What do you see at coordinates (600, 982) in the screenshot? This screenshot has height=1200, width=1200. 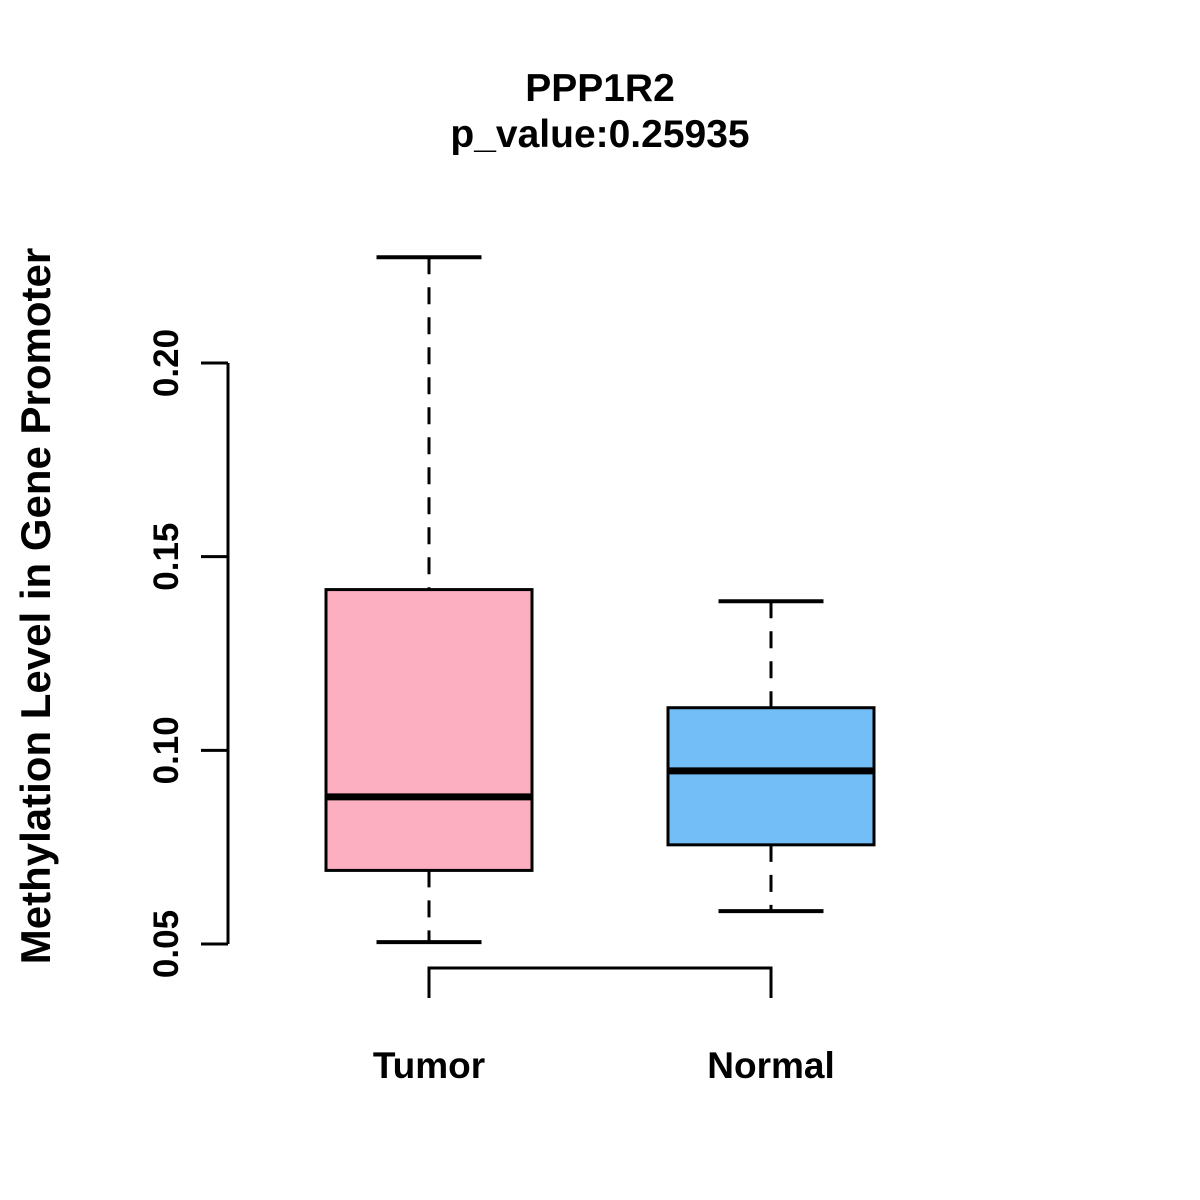 I see `comparison-bracket` at bounding box center [600, 982].